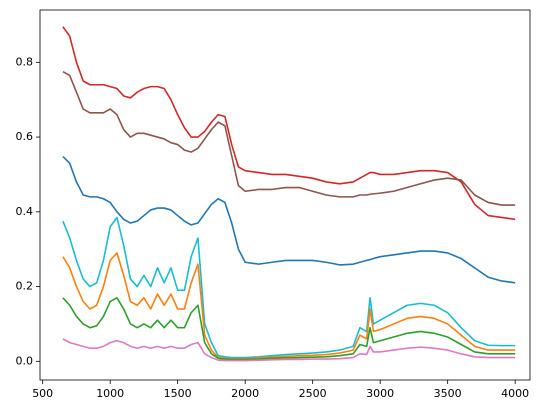 This screenshot has height=413, width=547. Describe the element at coordinates (313, 393) in the screenshot. I see `x-tick-label: 2500` at that location.